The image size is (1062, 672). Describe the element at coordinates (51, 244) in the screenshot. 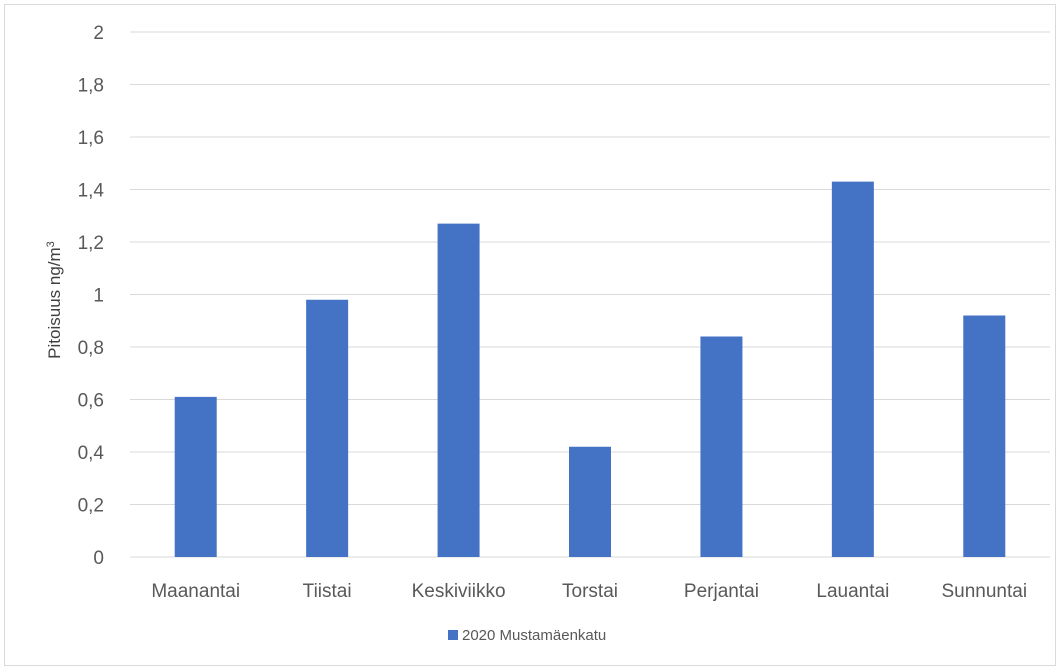

I see `y-axis-title-superscript: 3` at that location.